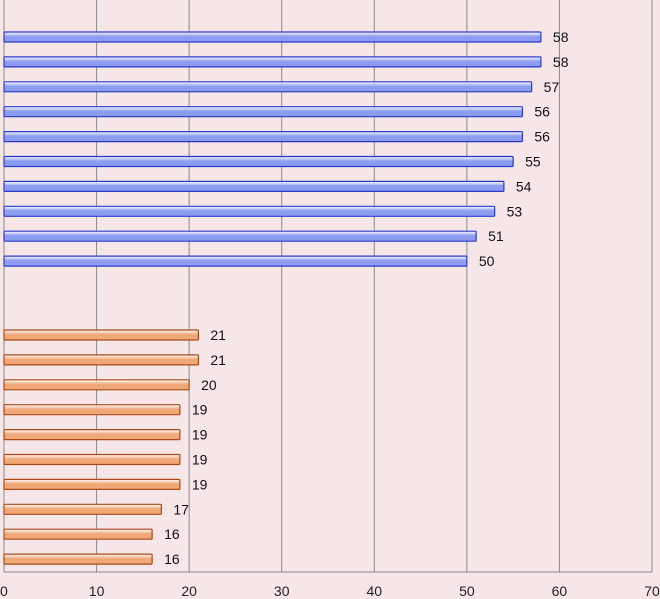 The image size is (660, 599). What do you see at coordinates (552, 87) in the screenshot?
I see `data-label-blue-3: 57` at bounding box center [552, 87].